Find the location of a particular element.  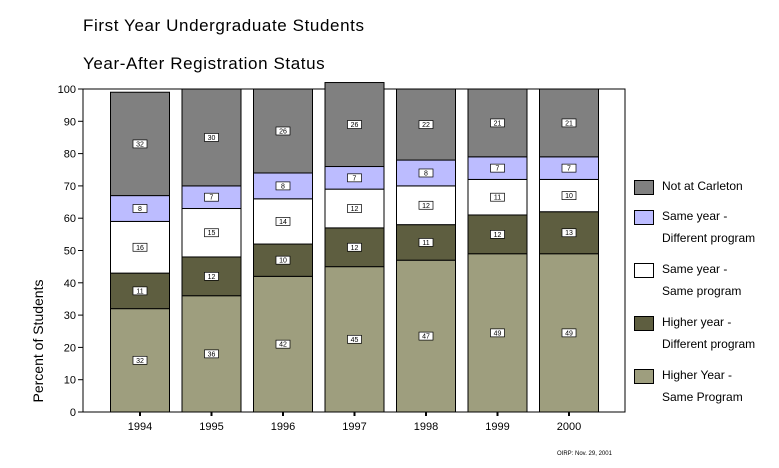

data-label: 15 is located at coordinates (212, 233).